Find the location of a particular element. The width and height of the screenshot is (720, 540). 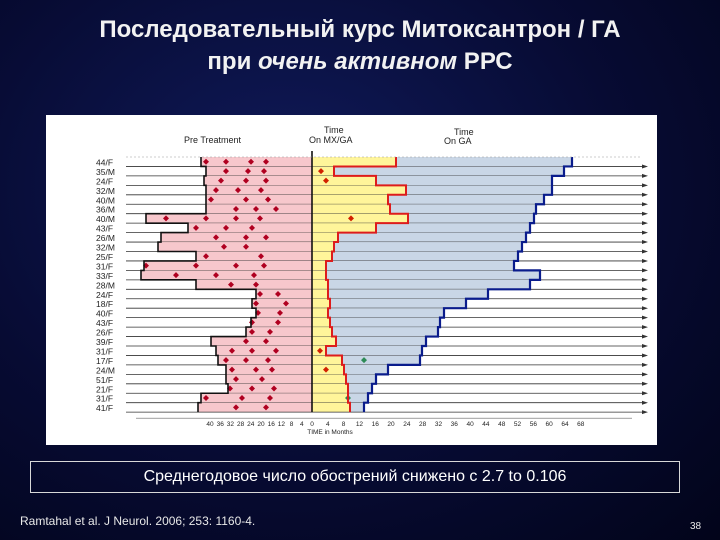

patient-label: 32/M is located at coordinates (105, 191).